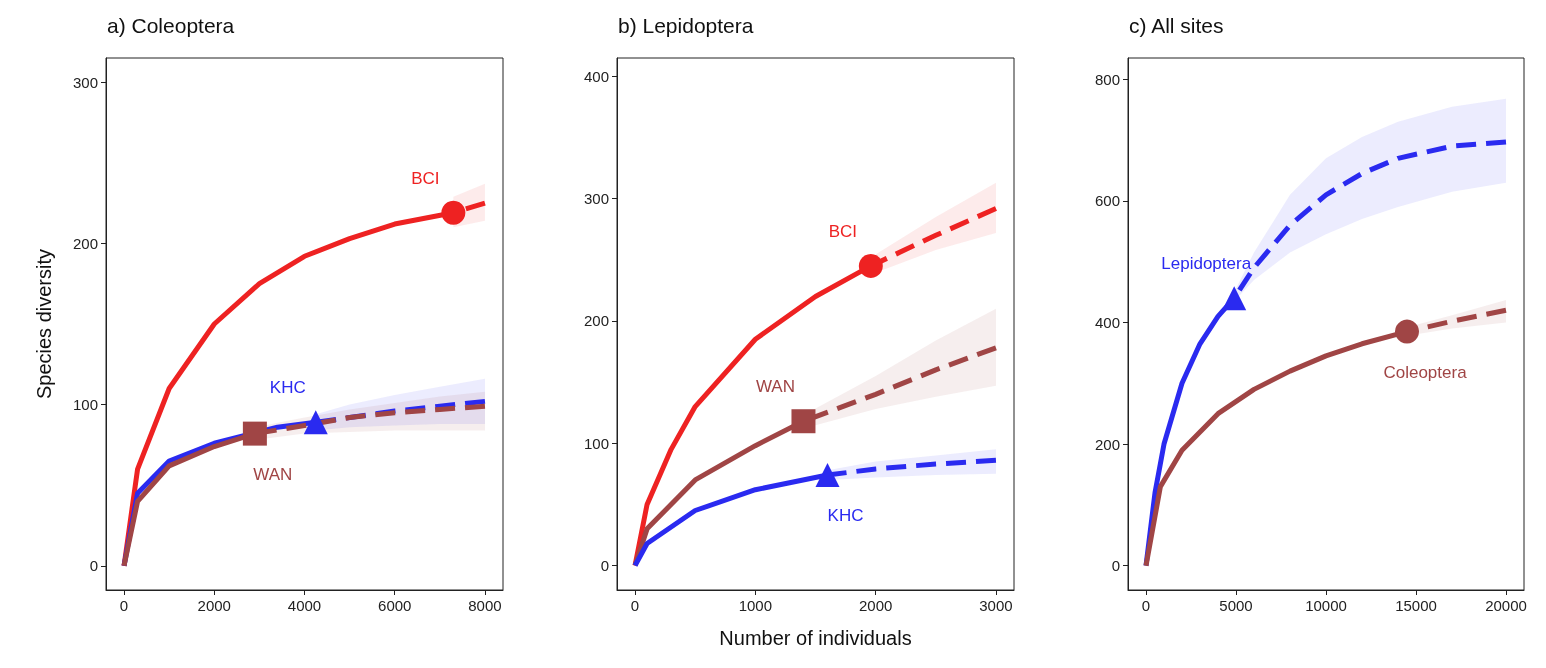  Describe the element at coordinates (485, 605) in the screenshot. I see `x-tick-label: 8000` at that location.